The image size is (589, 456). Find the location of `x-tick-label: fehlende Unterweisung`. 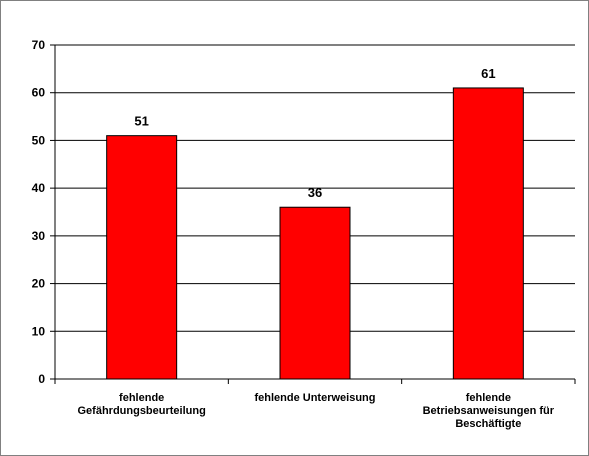

x-tick-label: fehlende Unterweisung is located at coordinates (314, 398).